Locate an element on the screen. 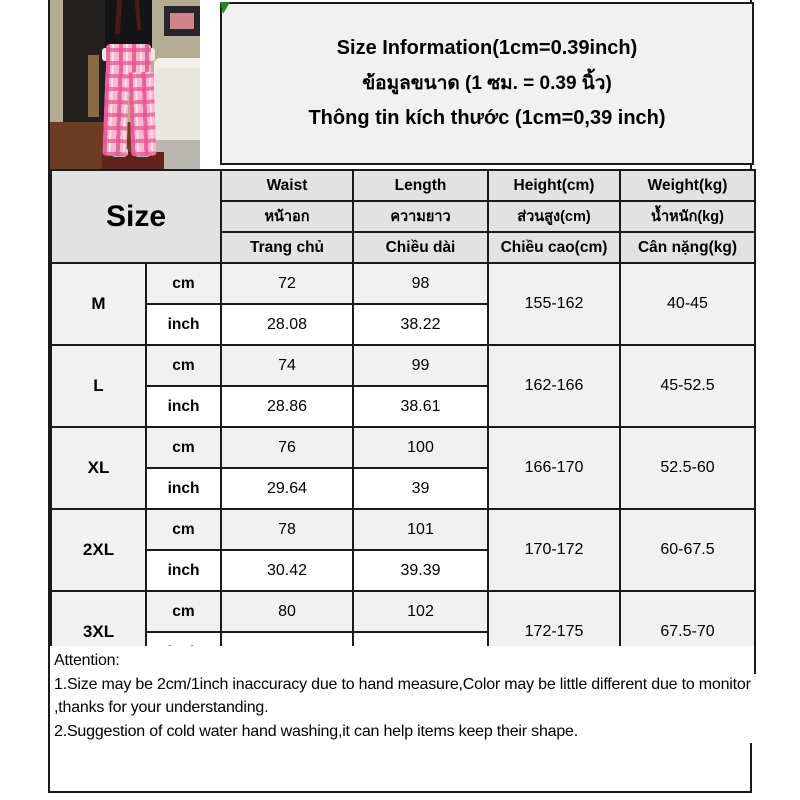 This screenshot has width=800, height=800. col-header-waist: Waist is located at coordinates (287, 185).